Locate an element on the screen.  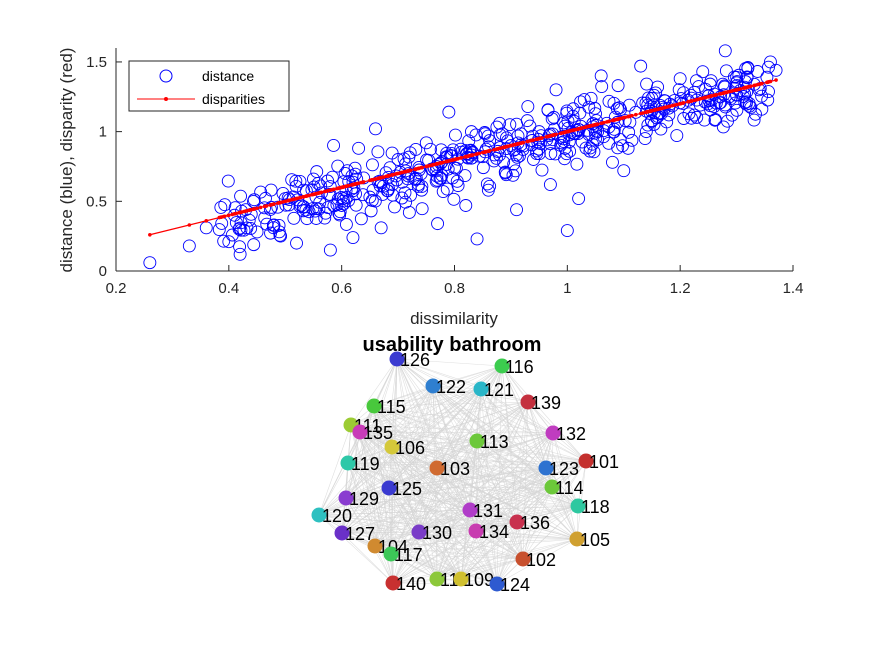
graph-node-label: 125 is located at coordinates (407, 489).